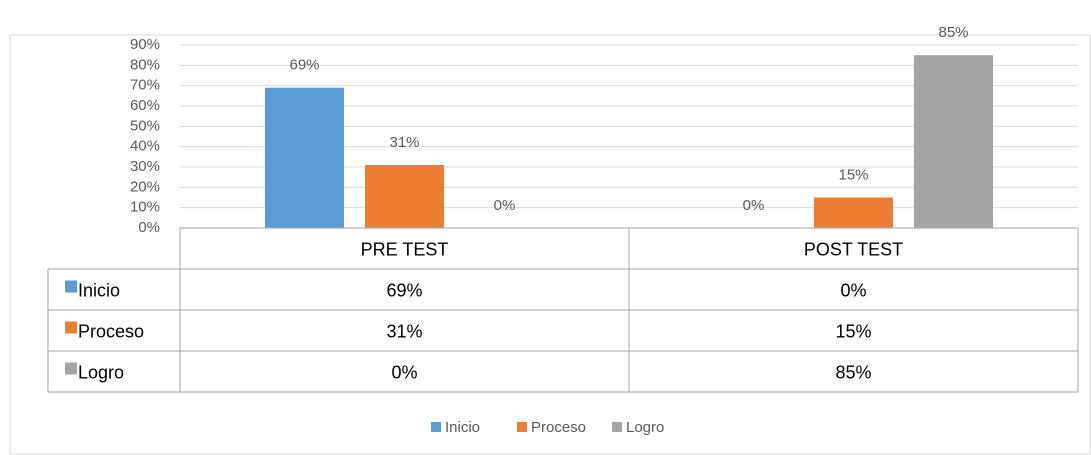 The image size is (1091, 455). I want to click on y-tick-label: 60%, so click(145, 105).